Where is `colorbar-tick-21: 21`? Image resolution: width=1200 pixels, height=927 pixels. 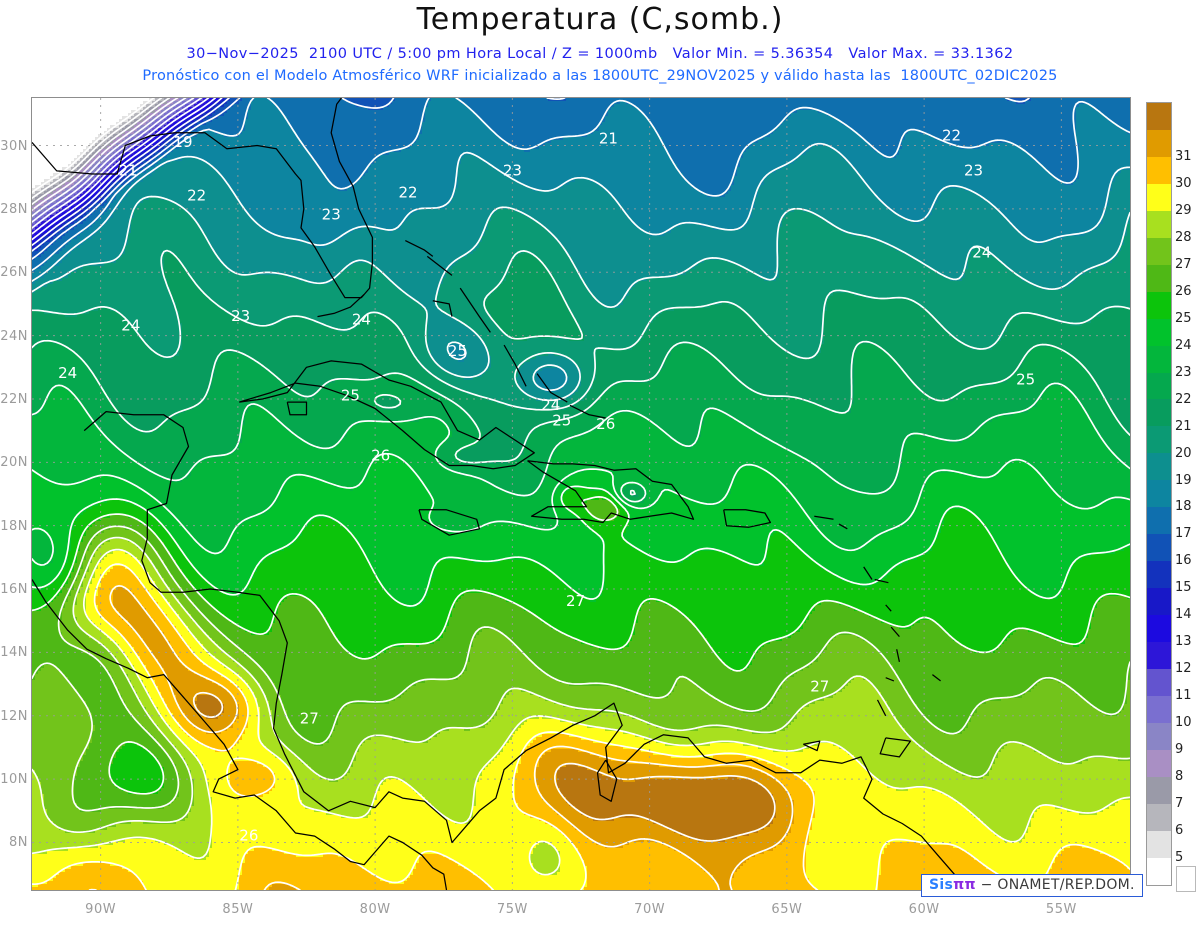
colorbar-tick-21: 21 is located at coordinates (1183, 426).